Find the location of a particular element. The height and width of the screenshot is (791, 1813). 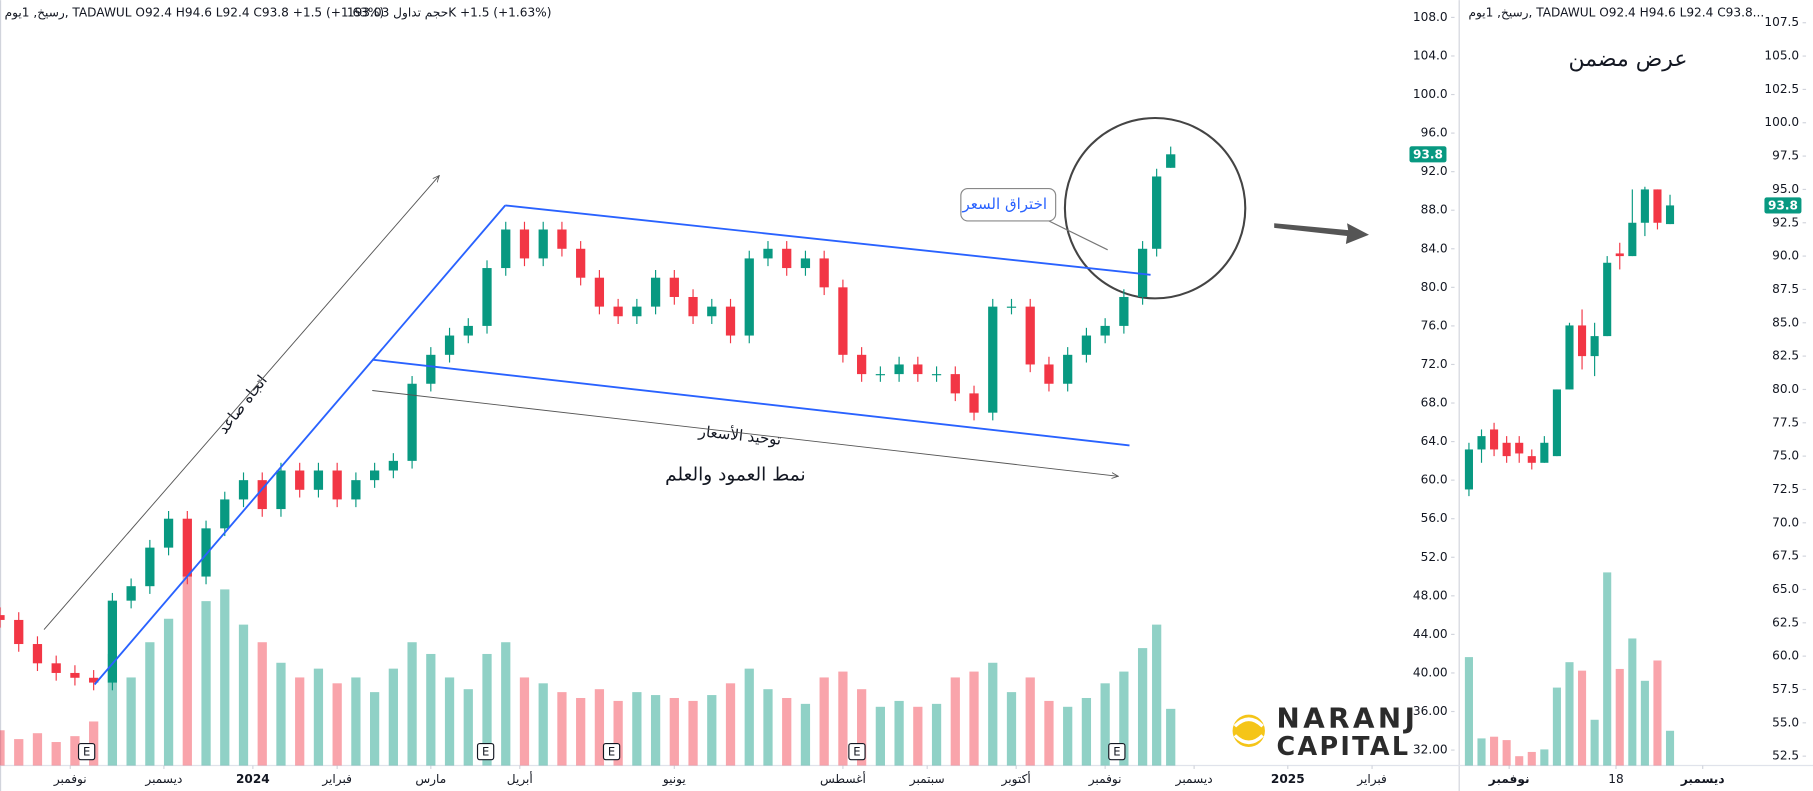

trend-line is located at coordinates (751, 402).